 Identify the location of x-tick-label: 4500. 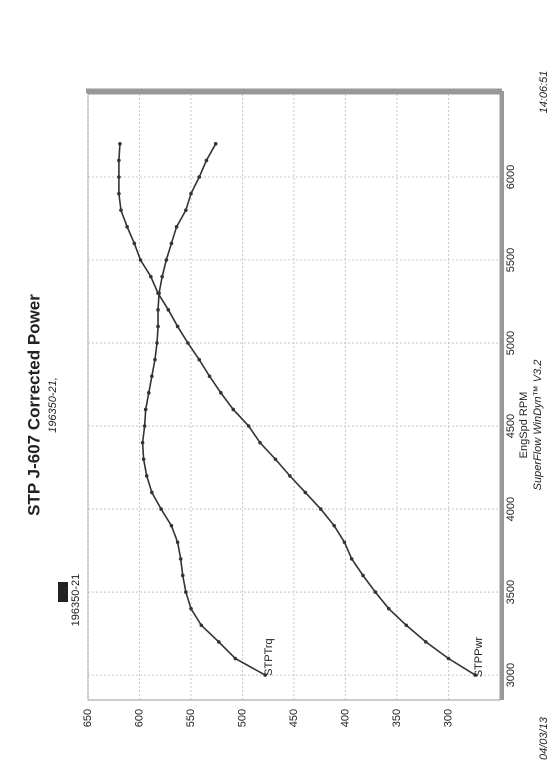
(511, 426).